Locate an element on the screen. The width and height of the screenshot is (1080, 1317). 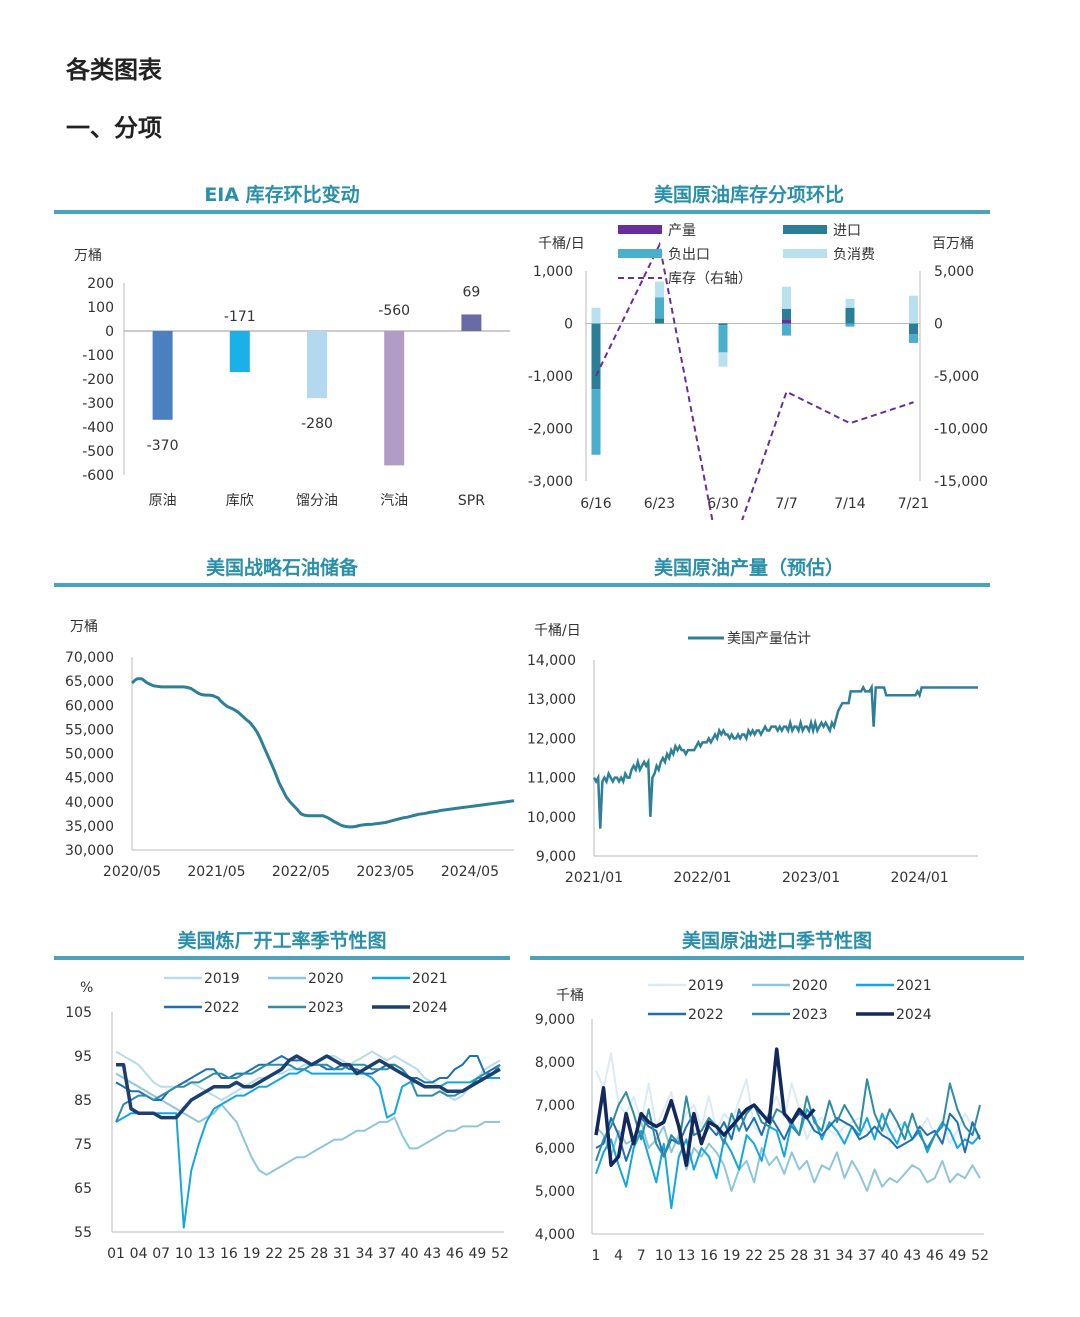
y-tick-label: -400 is located at coordinates (98, 428).